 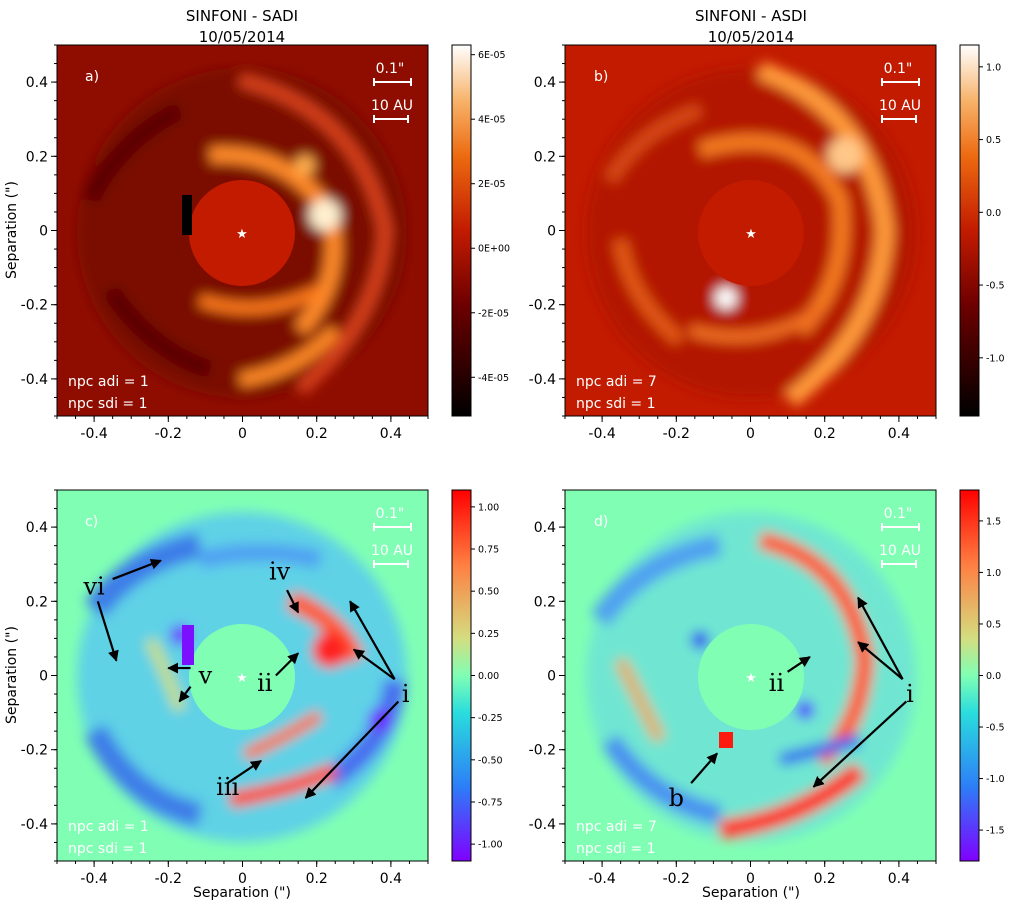 What do you see at coordinates (227, 787) in the screenshot?
I see `annotation-label-iii: iii` at bounding box center [227, 787].